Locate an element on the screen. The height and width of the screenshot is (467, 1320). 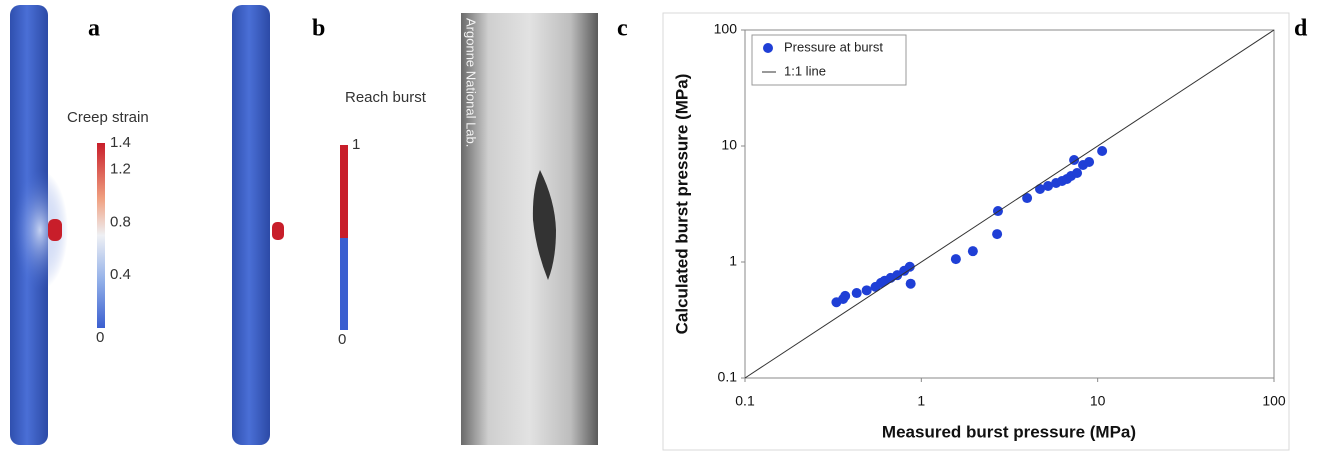
y-axis-label: Calculated burst pressure (MPa) is located at coordinates (681, 204).